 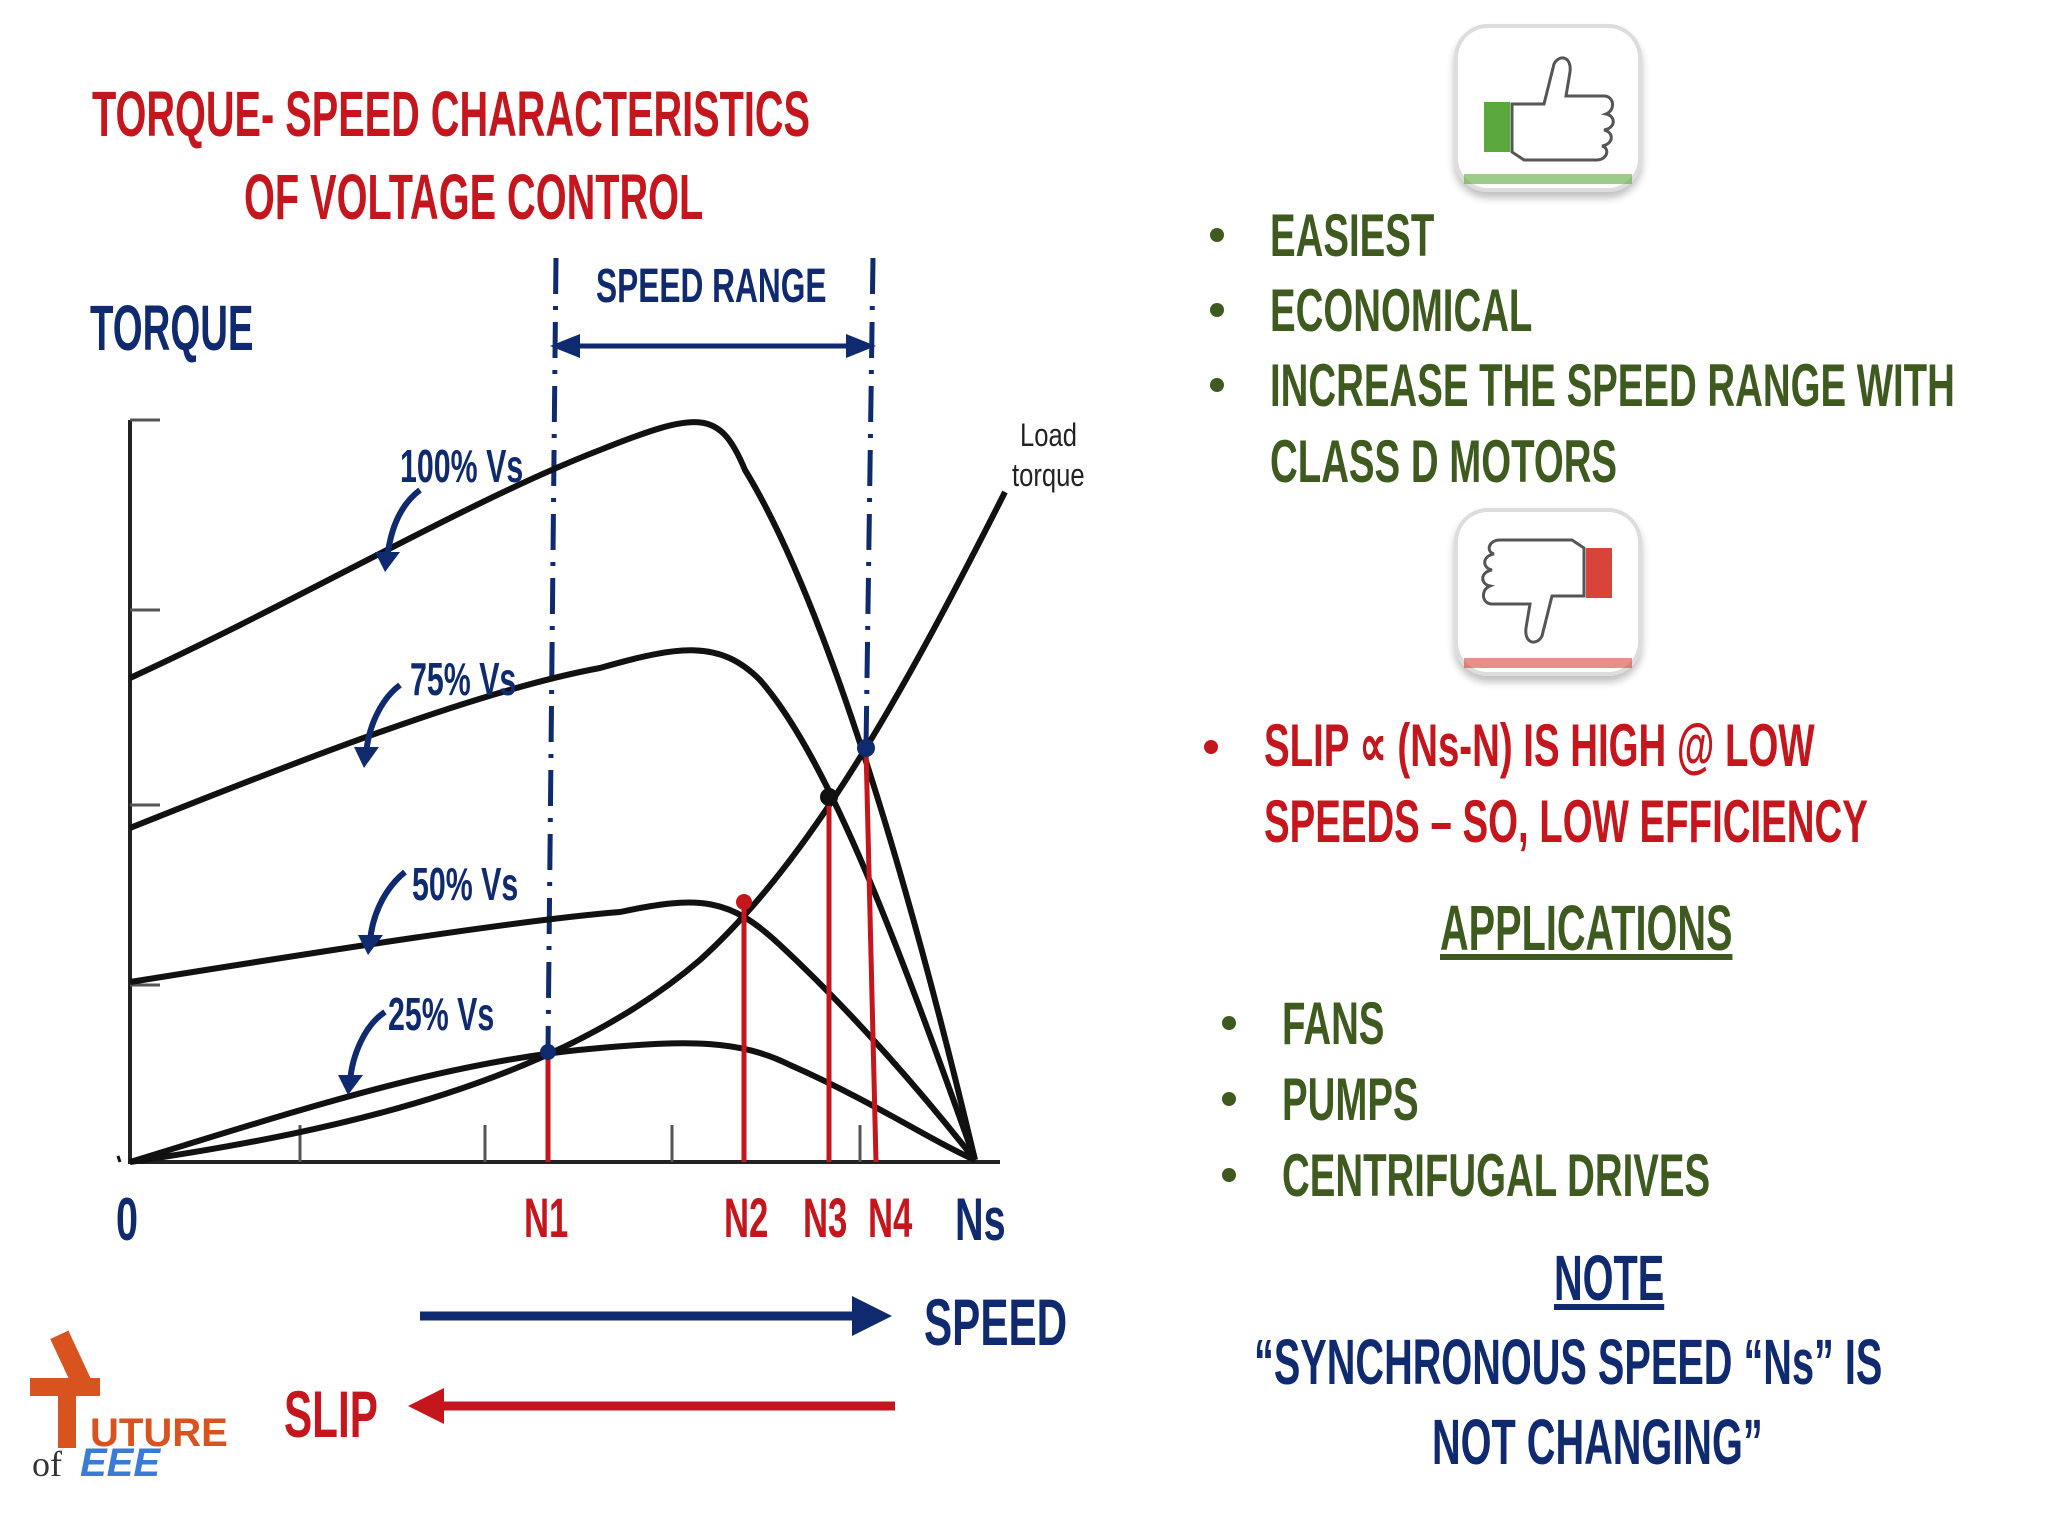 I want to click on title-line-1: TORQUE- SPEED CHARACTERISTICS, so click(x=451, y=114).